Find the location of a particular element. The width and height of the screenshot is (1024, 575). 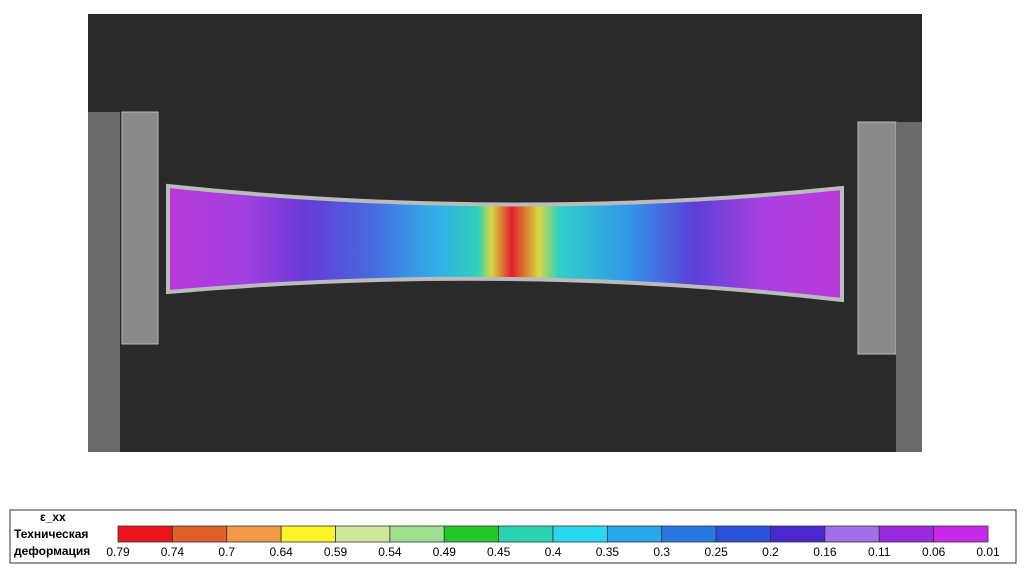

tick-label: 0.59 is located at coordinates (336, 552).